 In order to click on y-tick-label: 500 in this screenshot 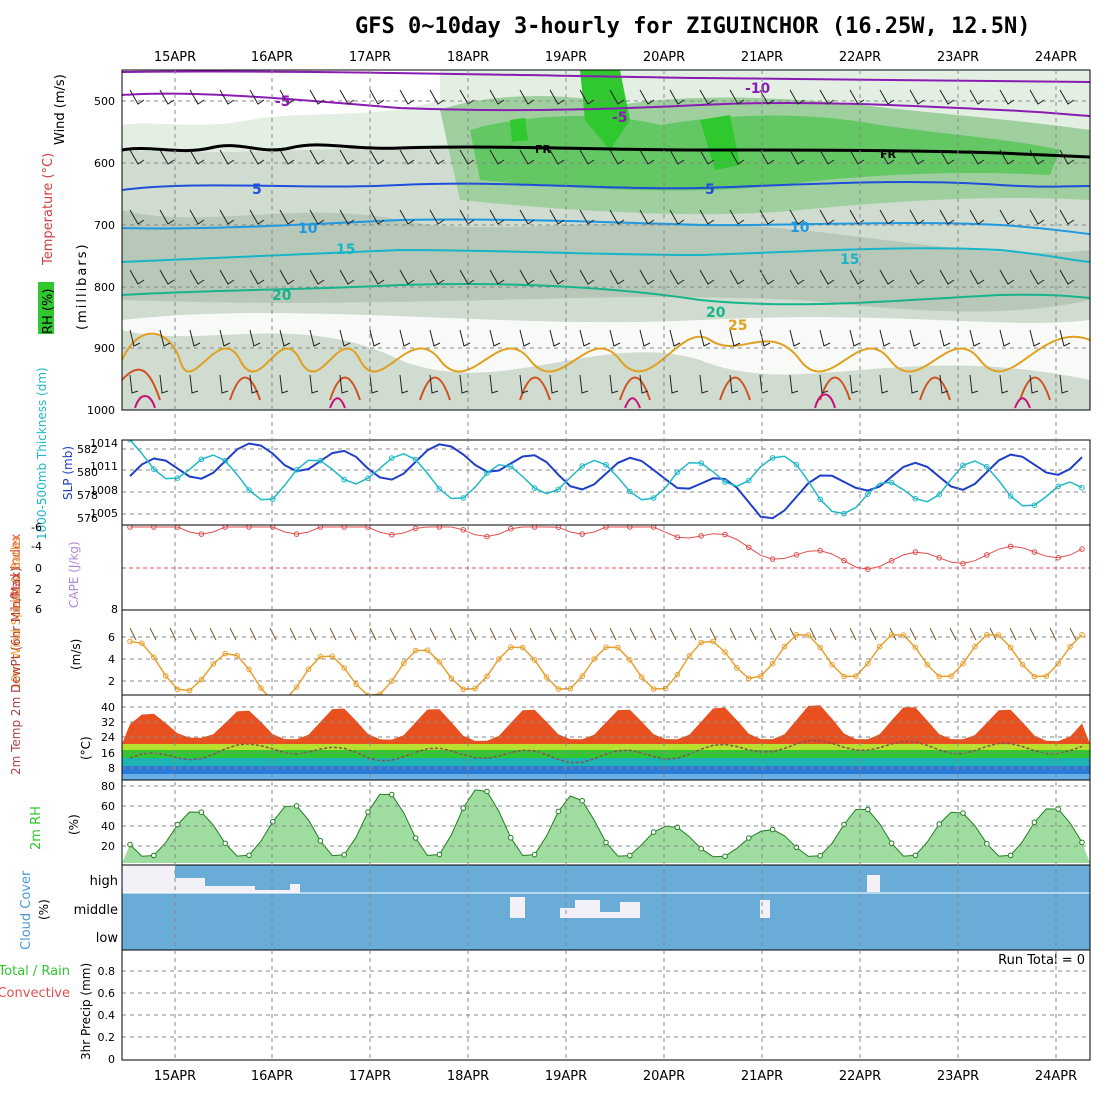, I will do `click(104, 101)`.